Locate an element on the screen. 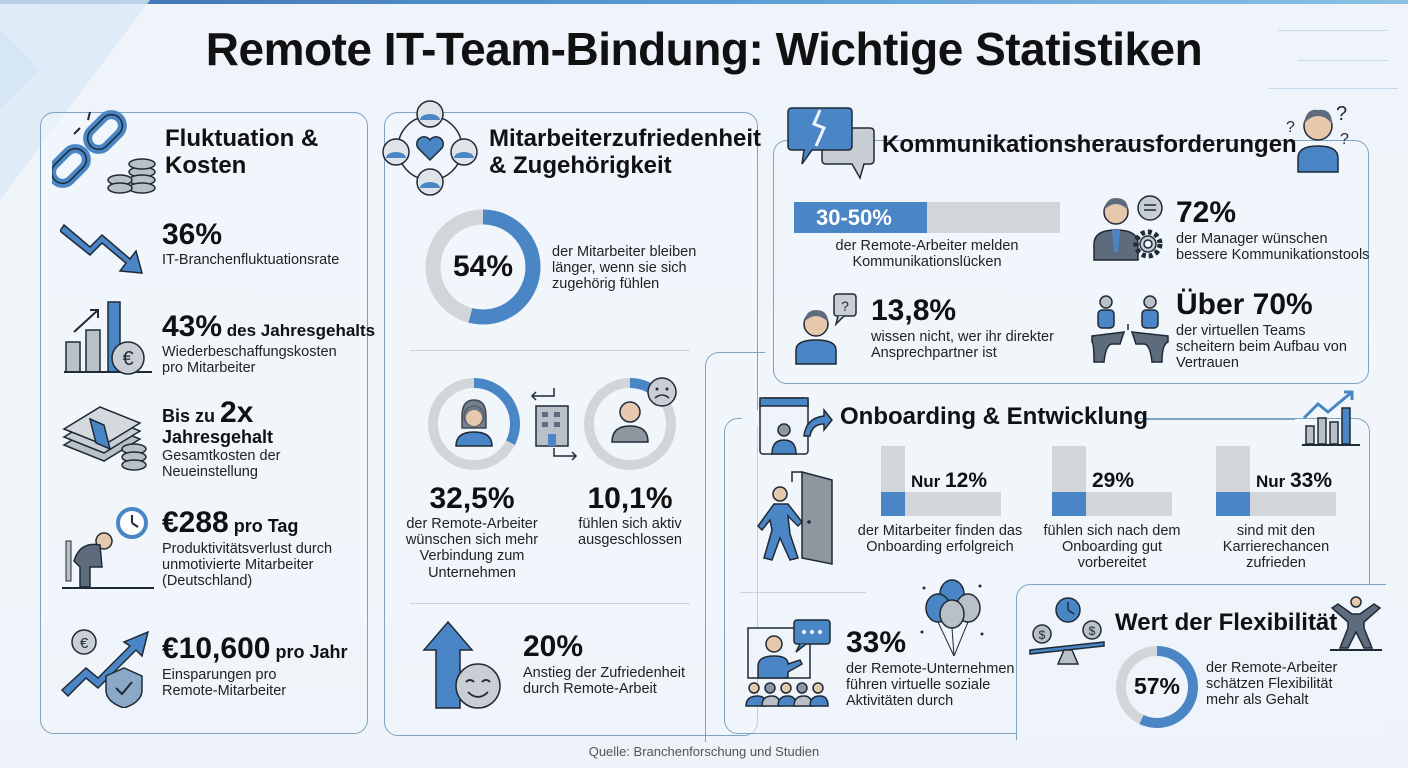 This screenshot has height=768, width=1408. free-person-icon is located at coordinates (1356, 623).